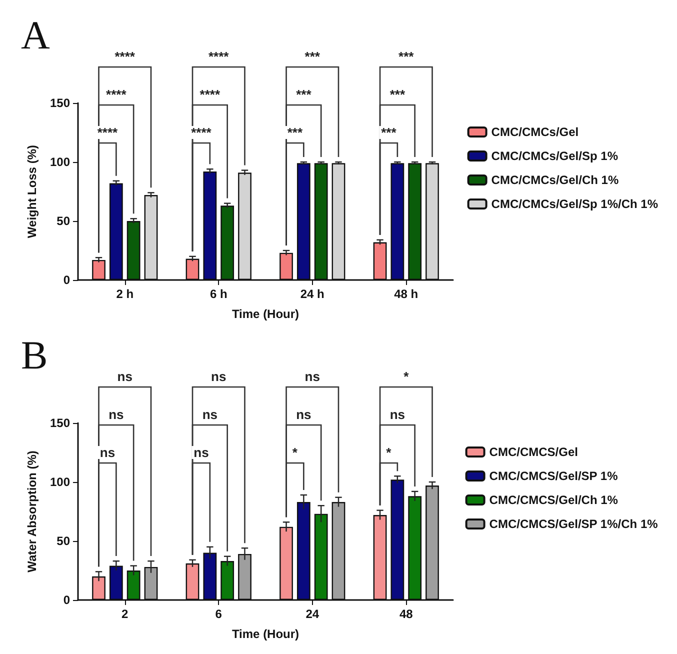  I want to click on x-tick-label: 6 h, so click(219, 294).